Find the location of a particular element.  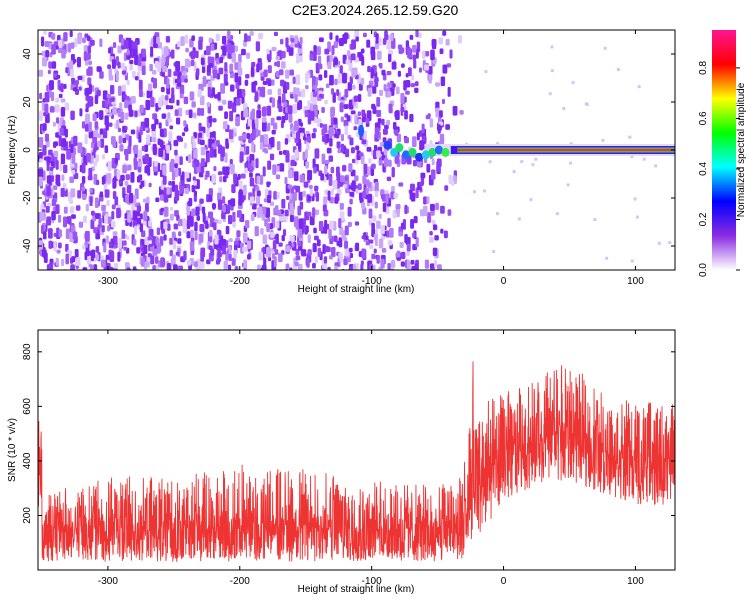

x-tick-label: 100 is located at coordinates (635, 281).